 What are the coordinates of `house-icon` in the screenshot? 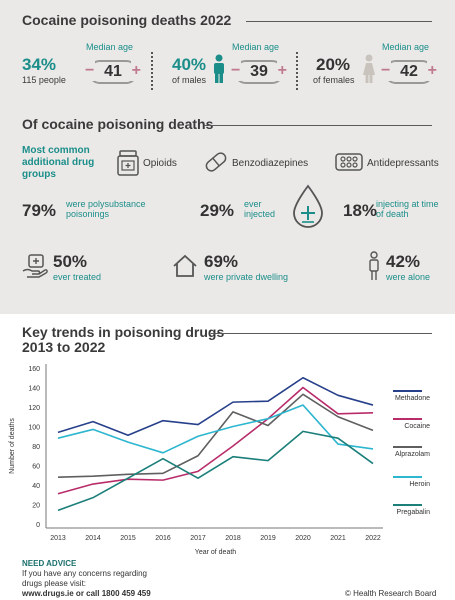 It's located at (185, 265).